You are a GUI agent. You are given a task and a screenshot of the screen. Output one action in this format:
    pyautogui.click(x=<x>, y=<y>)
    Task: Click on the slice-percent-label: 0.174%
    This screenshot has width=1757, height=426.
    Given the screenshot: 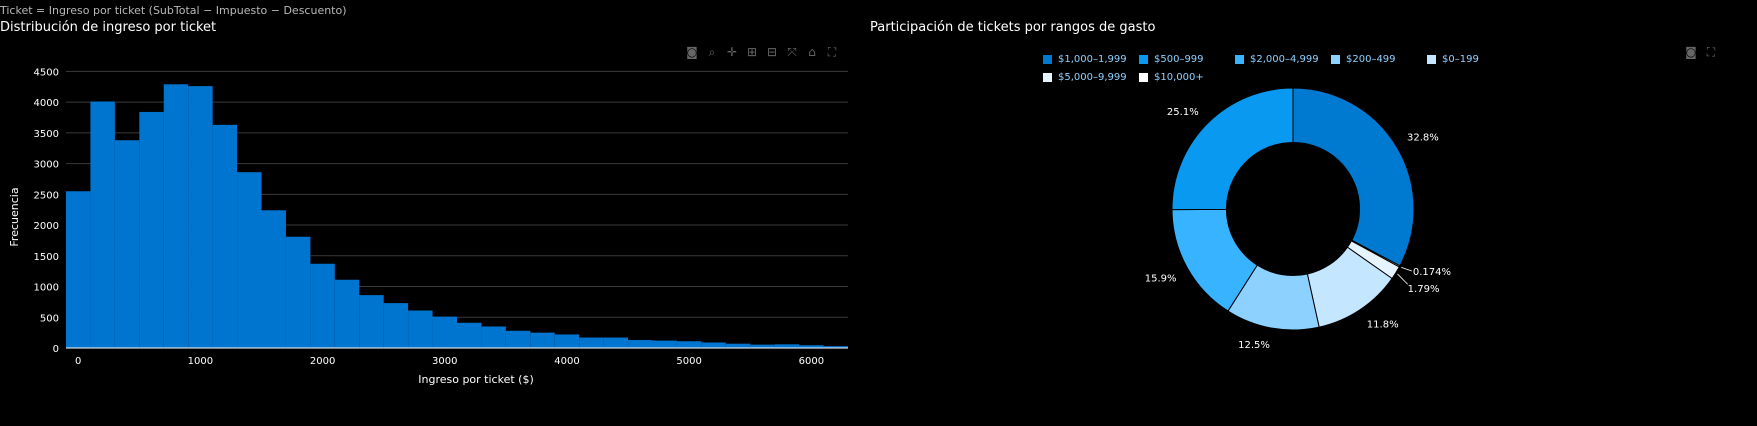 What is the action you would take?
    pyautogui.click(x=1432, y=272)
    